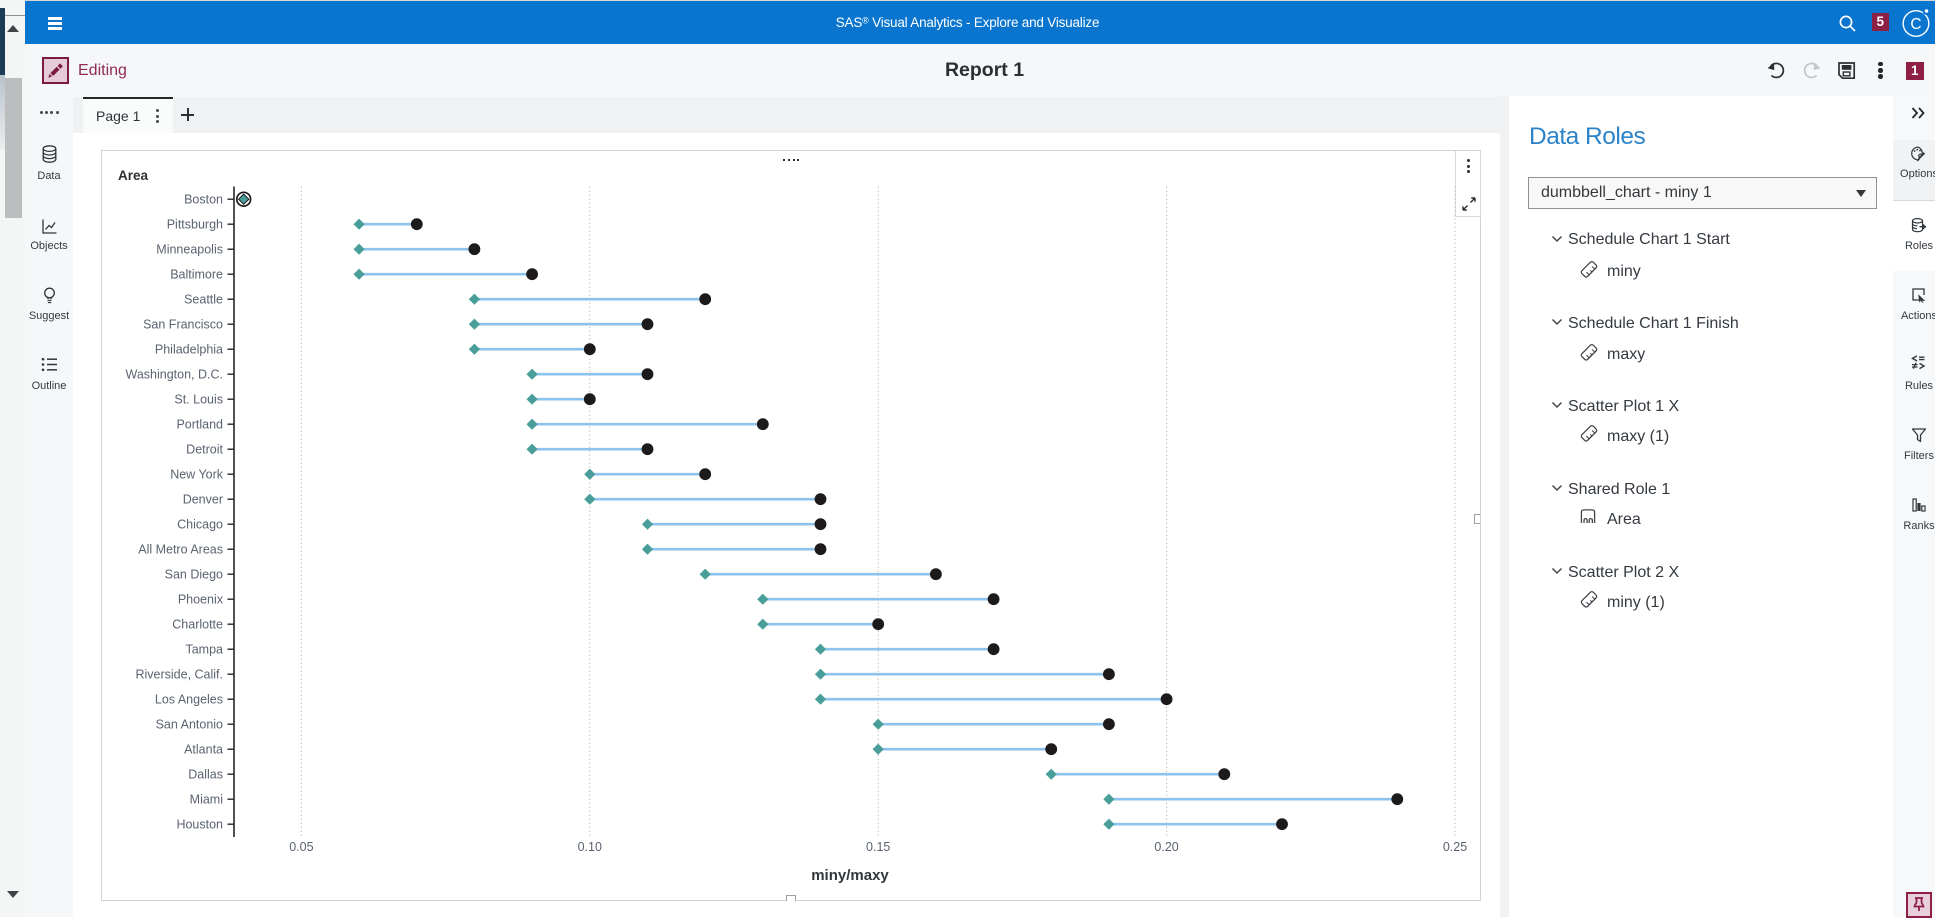 Image resolution: width=1935 pixels, height=921 pixels. What do you see at coordinates (1915, 24) in the screenshot?
I see `svg-text: C` at bounding box center [1915, 24].